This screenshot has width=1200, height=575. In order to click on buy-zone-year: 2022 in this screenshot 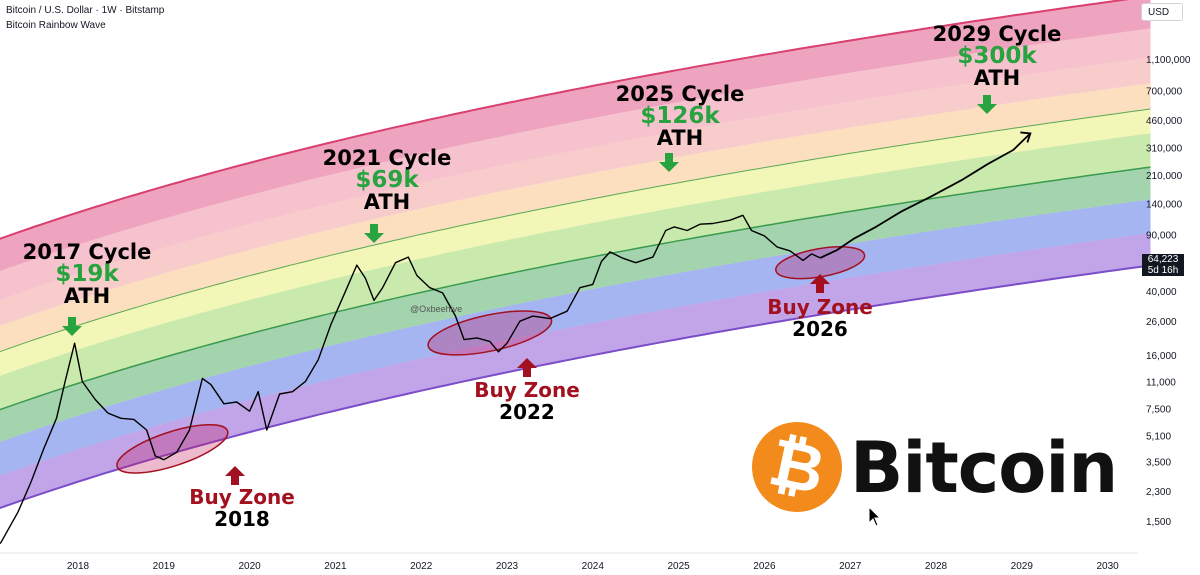, I will do `click(527, 412)`.